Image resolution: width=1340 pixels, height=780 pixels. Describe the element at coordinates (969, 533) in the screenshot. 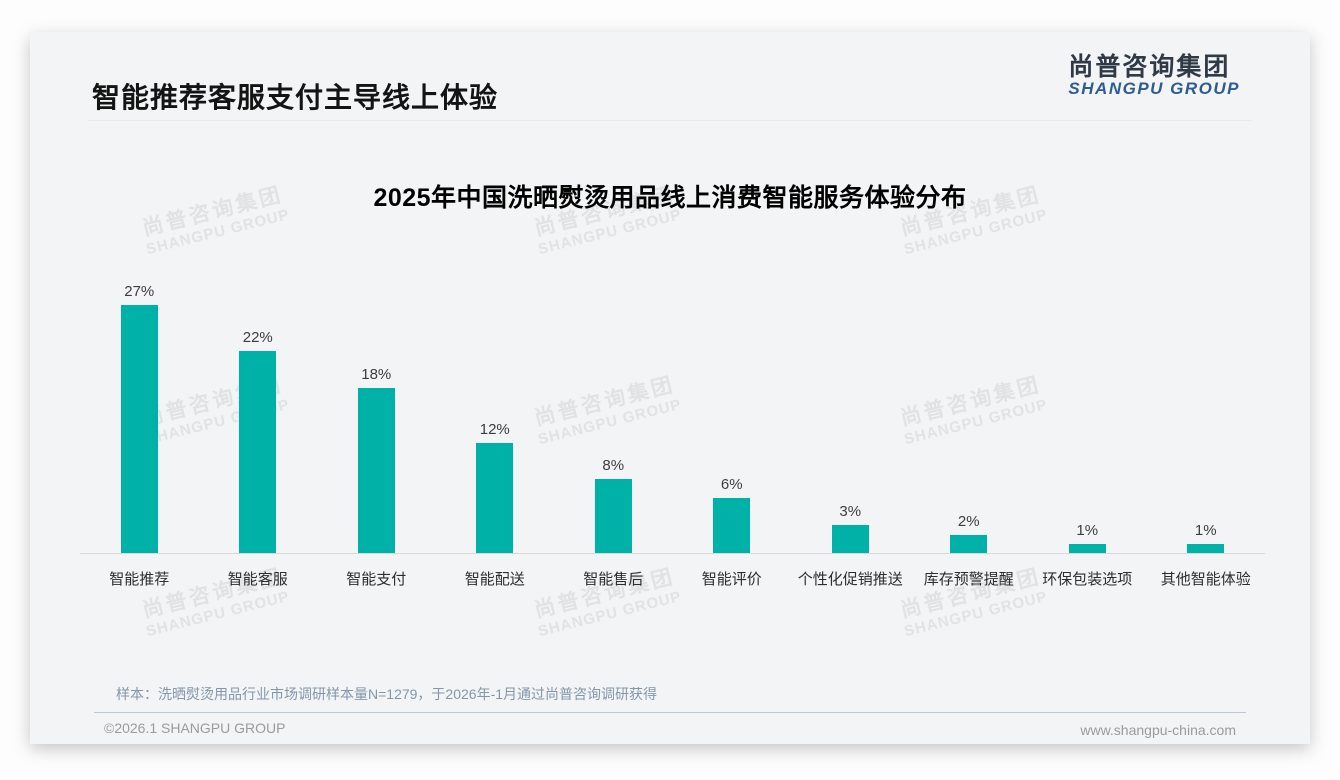

I see `bar-column: 2%` at that location.